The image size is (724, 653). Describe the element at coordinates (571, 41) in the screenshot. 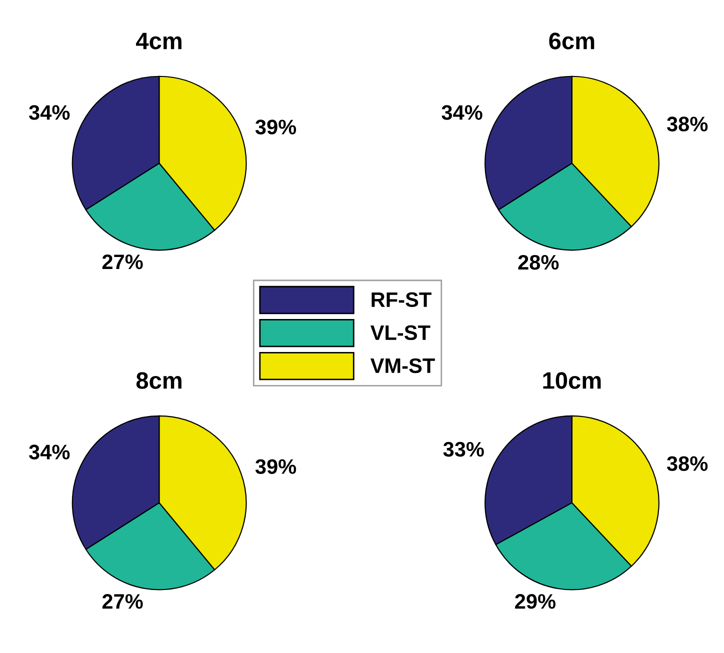

I see `chart-title: 6cm` at that location.